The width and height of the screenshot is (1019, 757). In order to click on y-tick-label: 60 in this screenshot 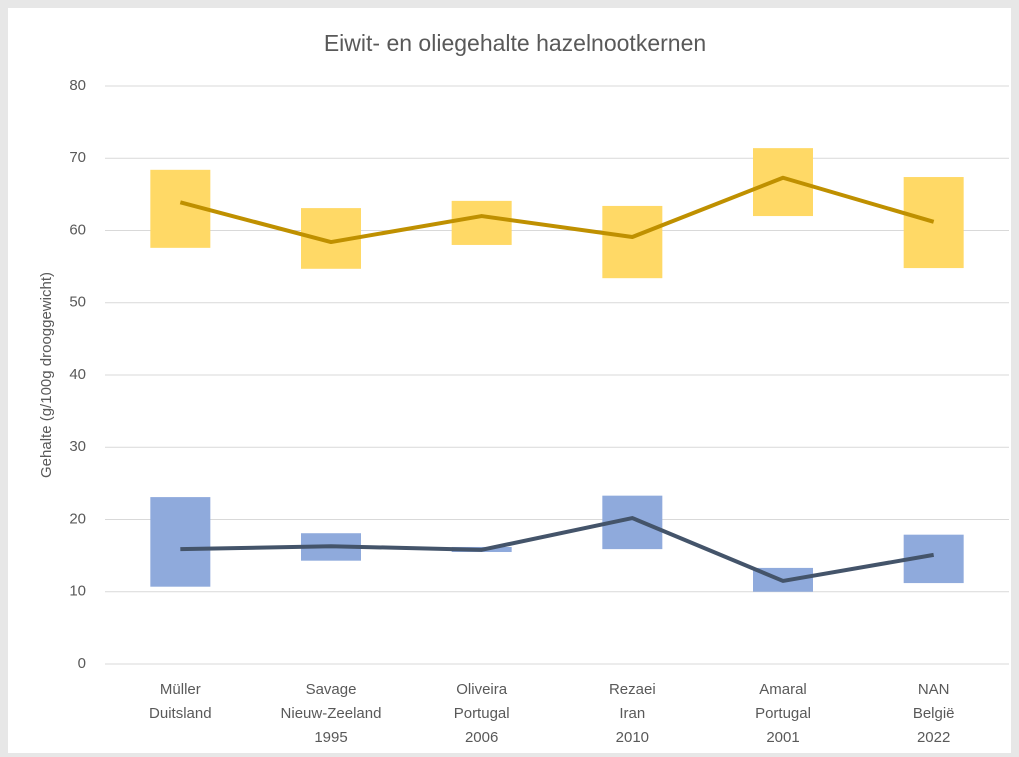, I will do `click(77, 229)`.